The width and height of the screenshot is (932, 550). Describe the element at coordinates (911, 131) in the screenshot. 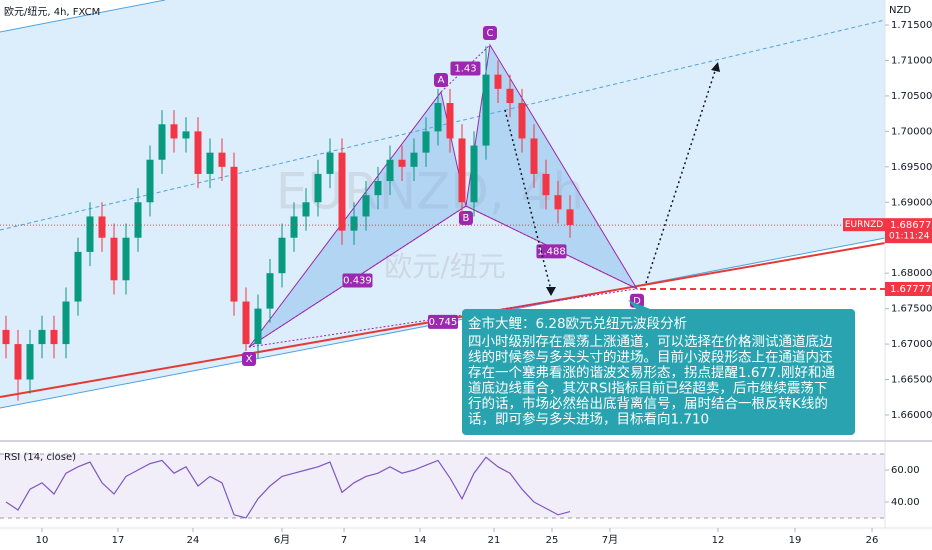

I see `y-tick-label: 1.70000` at that location.